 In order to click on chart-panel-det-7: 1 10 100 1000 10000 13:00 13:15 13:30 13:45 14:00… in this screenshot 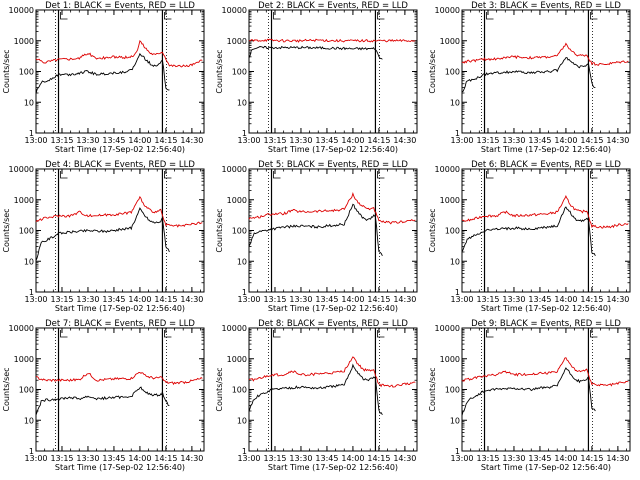, I will do `click(103, 395)`.